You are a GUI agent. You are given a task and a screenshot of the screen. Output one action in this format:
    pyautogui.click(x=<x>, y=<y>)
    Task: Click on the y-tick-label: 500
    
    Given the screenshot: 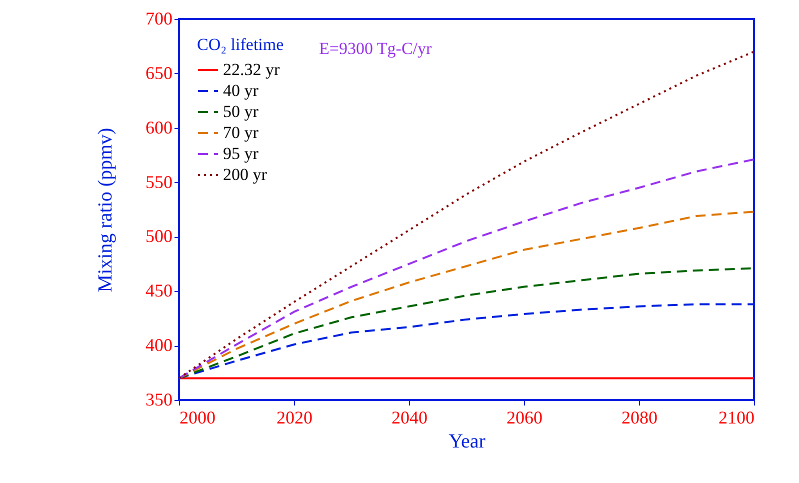 What is the action you would take?
    pyautogui.click(x=159, y=236)
    